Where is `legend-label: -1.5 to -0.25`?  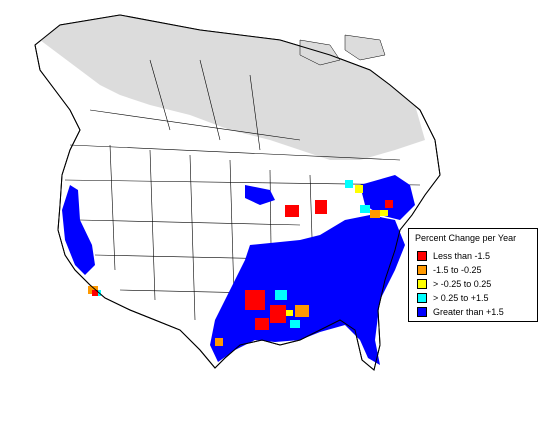 legend-label: -1.5 to -0.25 is located at coordinates (457, 270).